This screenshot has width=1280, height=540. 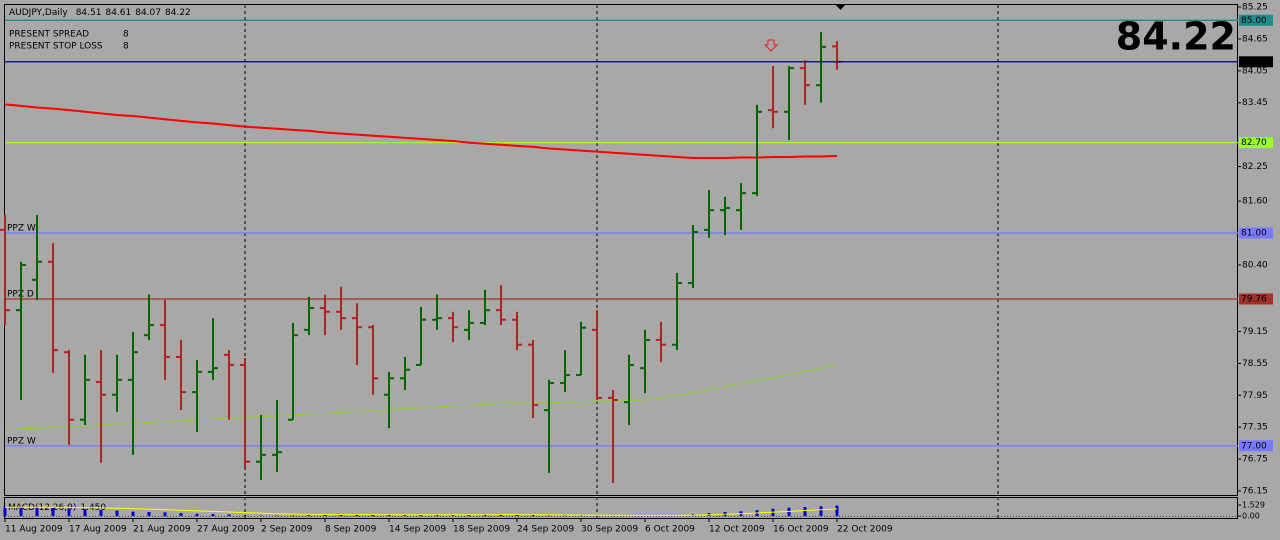 I want to click on level-label: 85.00, so click(x=1254, y=21).